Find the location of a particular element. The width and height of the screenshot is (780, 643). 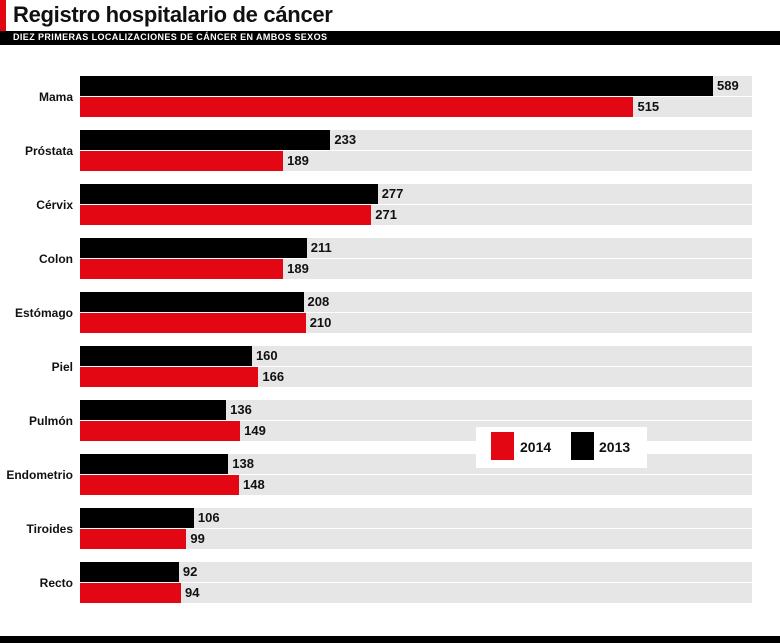

value-label-2014: 148 is located at coordinates (254, 484).